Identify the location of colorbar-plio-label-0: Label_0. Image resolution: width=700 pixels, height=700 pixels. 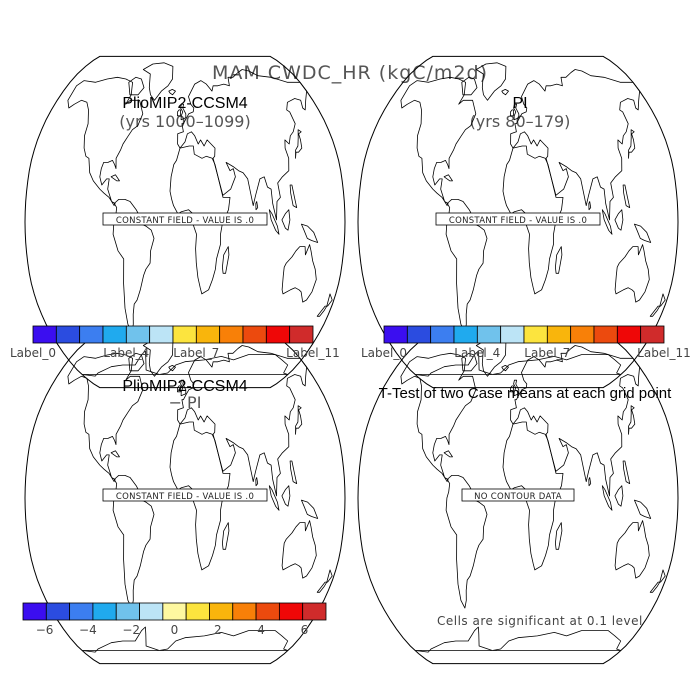
(33, 353).